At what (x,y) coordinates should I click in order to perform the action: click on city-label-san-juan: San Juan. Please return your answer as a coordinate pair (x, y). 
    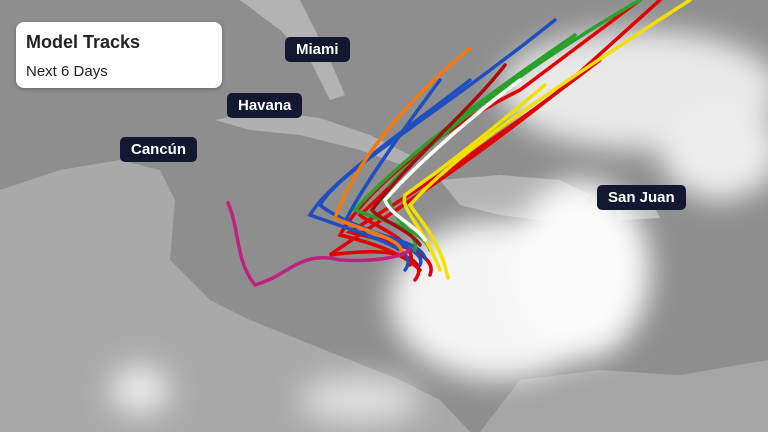
    Looking at the image, I should click on (641, 197).